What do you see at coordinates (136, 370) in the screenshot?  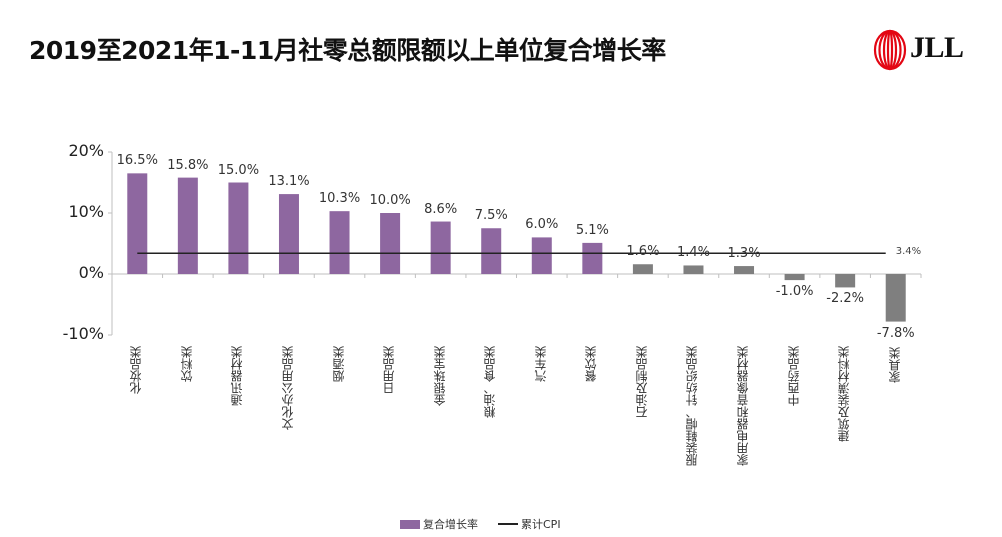 I see `category-label: 化妆品类` at bounding box center [136, 370].